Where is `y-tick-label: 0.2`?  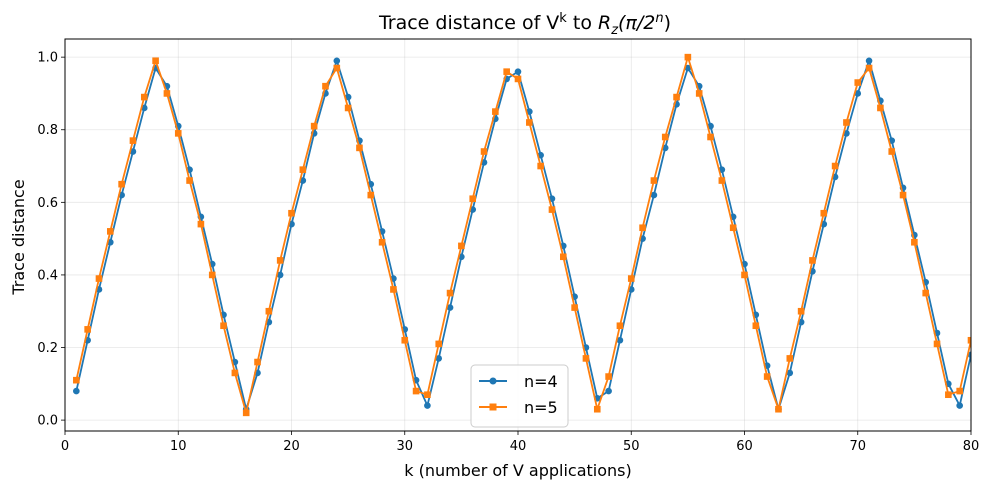
y-tick-label: 0.2 is located at coordinates (47, 348).